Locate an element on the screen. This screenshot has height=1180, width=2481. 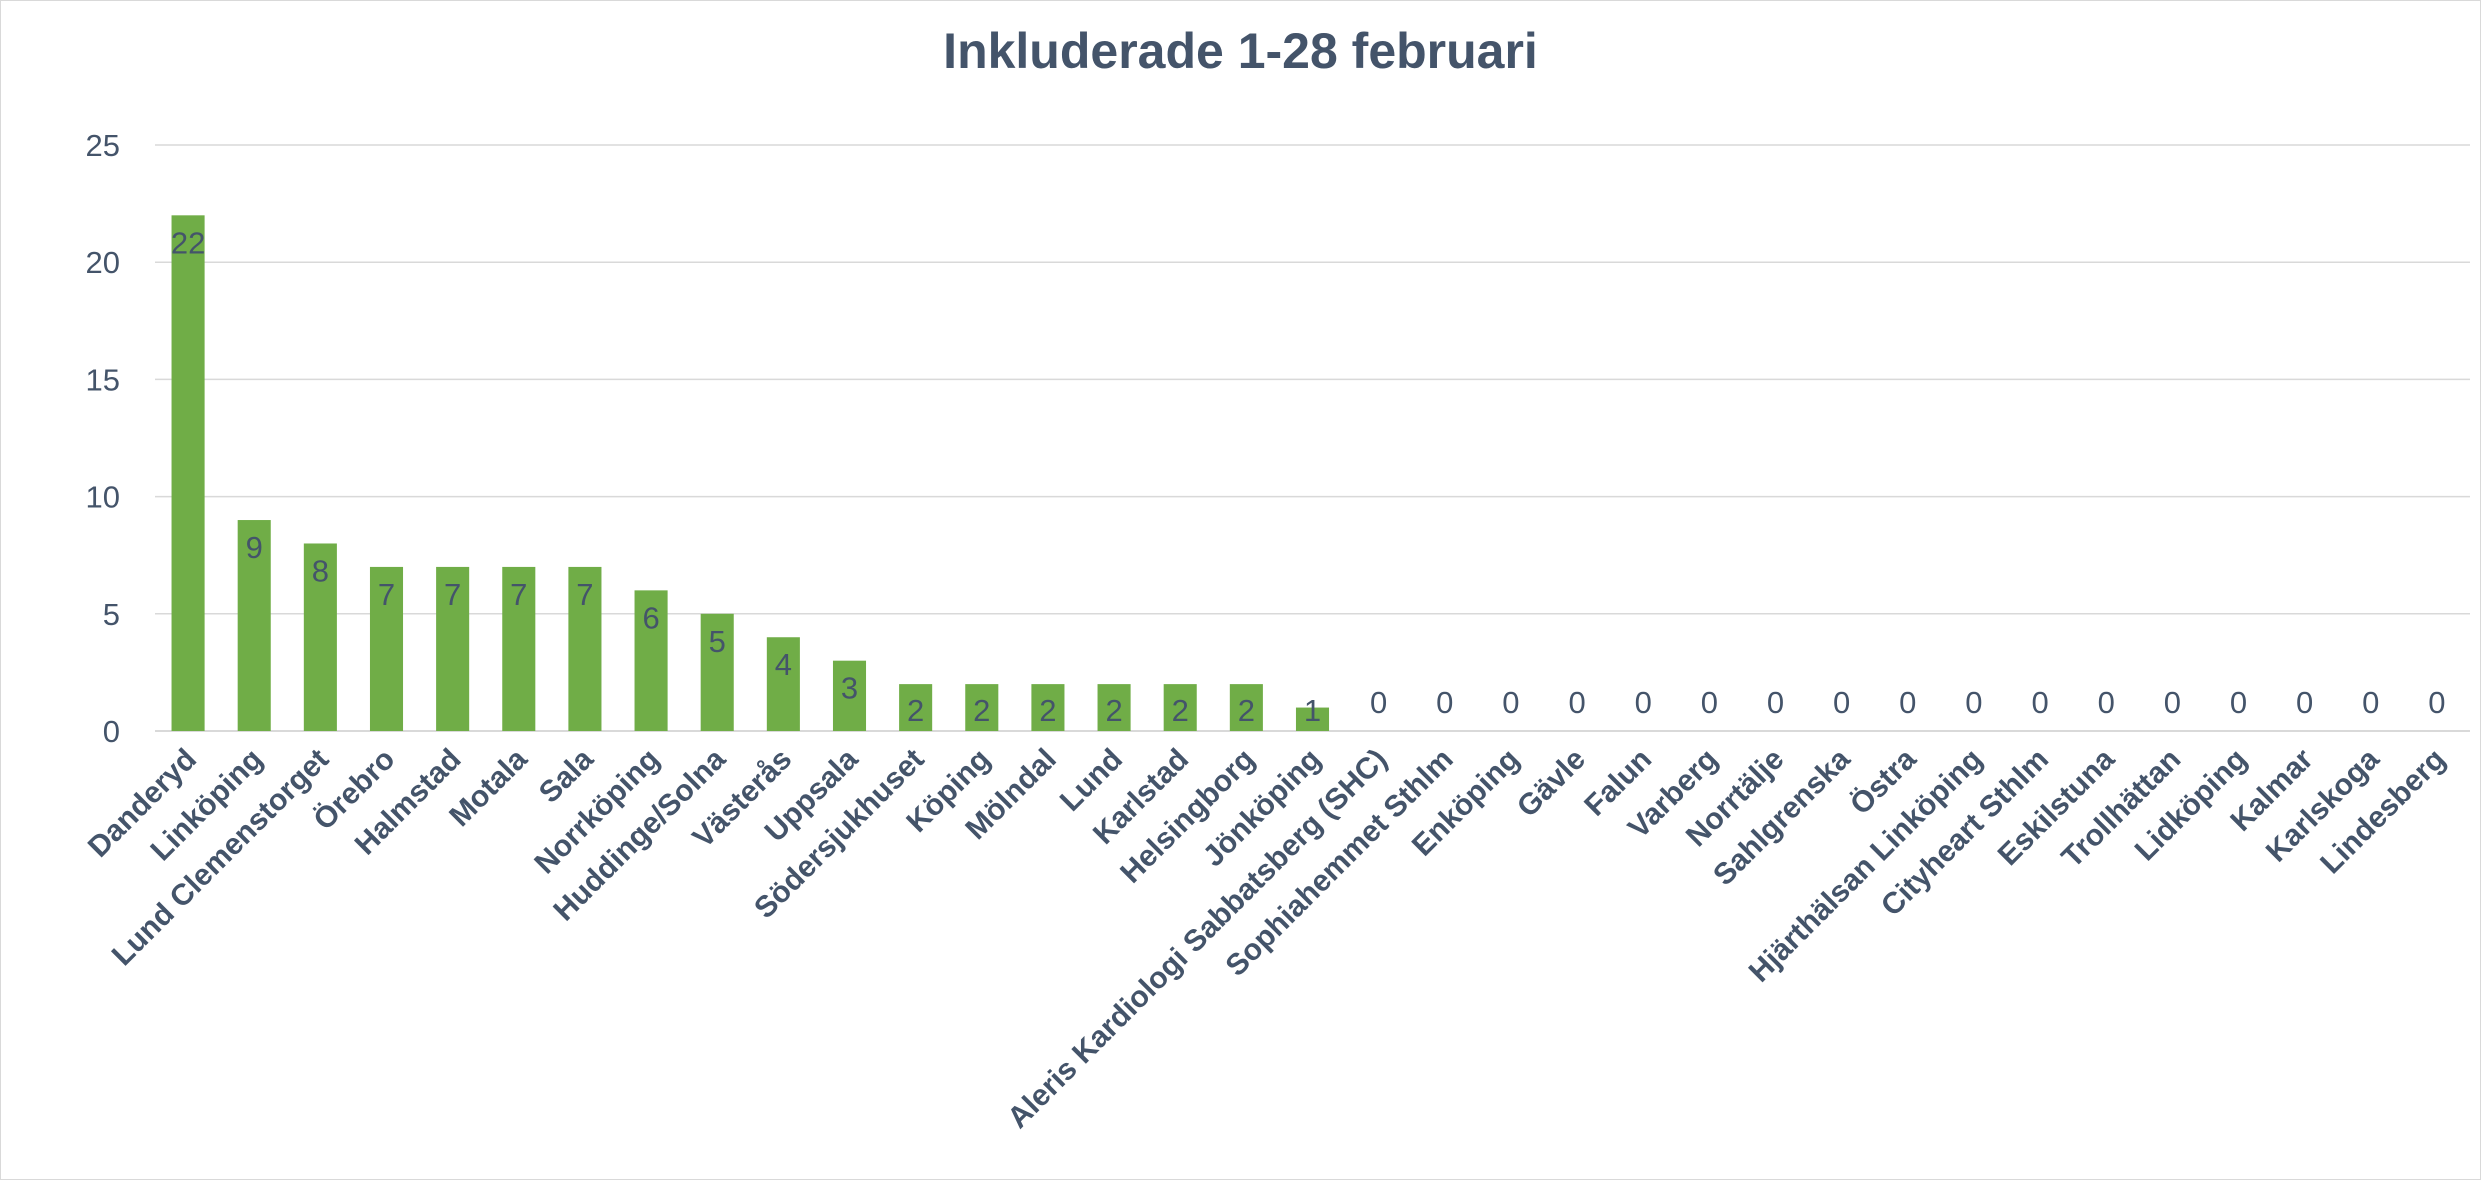
y-tick-label: 0 is located at coordinates (111, 731).